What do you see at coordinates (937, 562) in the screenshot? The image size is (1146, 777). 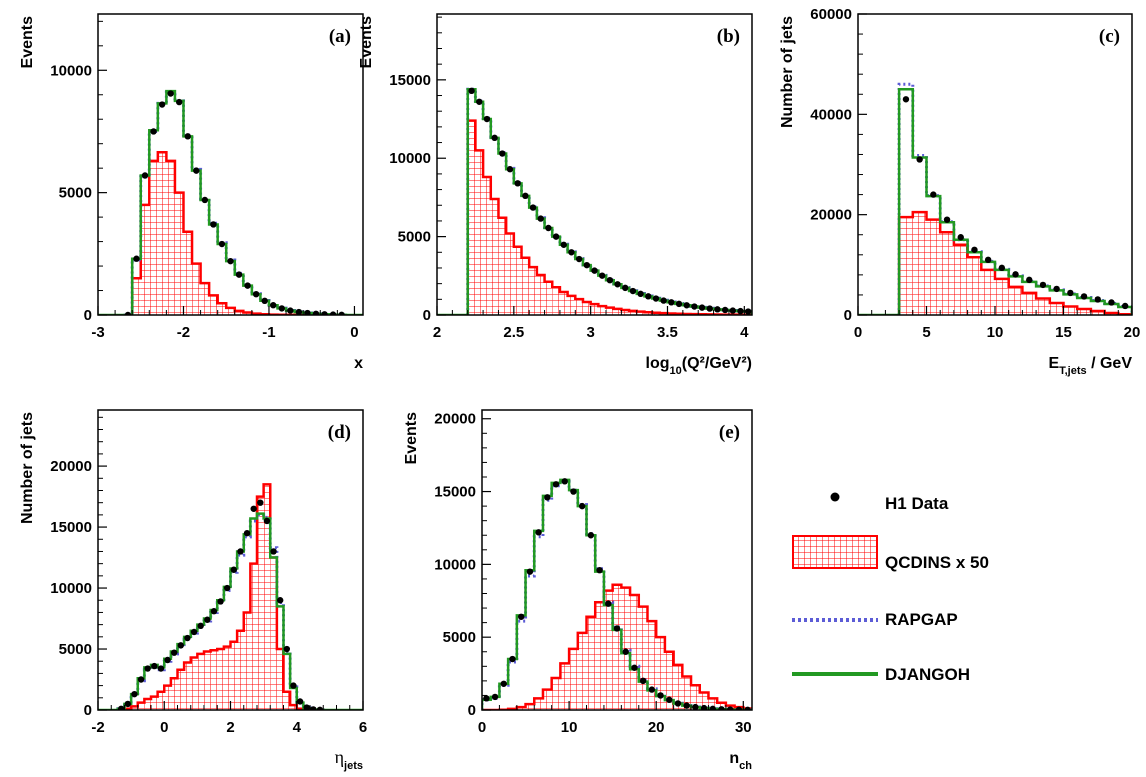 I see `legend-qcdins-label: QCDINS x 50` at bounding box center [937, 562].